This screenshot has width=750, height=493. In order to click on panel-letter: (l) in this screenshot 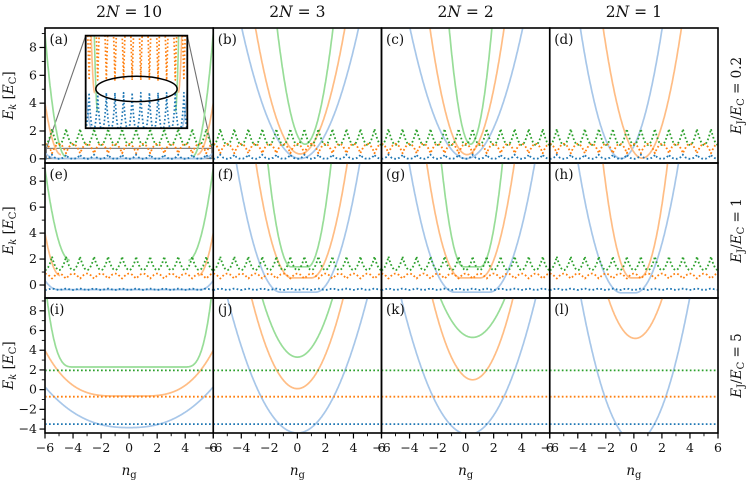, I will do `click(561, 310)`.